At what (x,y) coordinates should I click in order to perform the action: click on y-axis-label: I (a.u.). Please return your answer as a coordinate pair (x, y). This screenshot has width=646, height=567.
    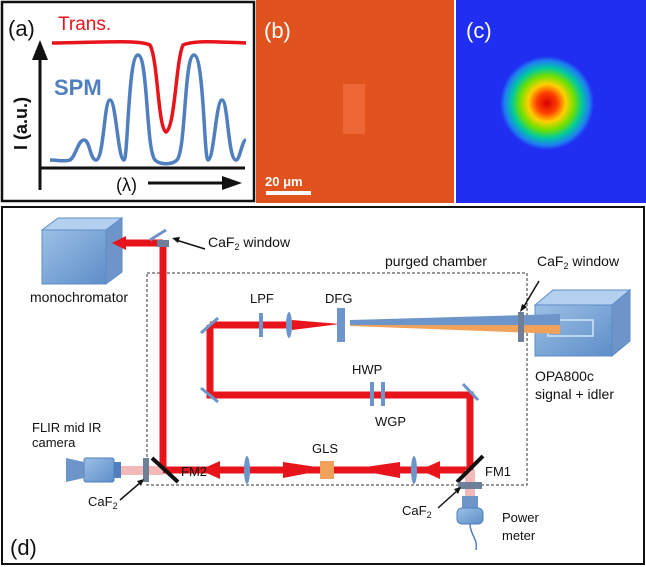
    Looking at the image, I should click on (21, 123).